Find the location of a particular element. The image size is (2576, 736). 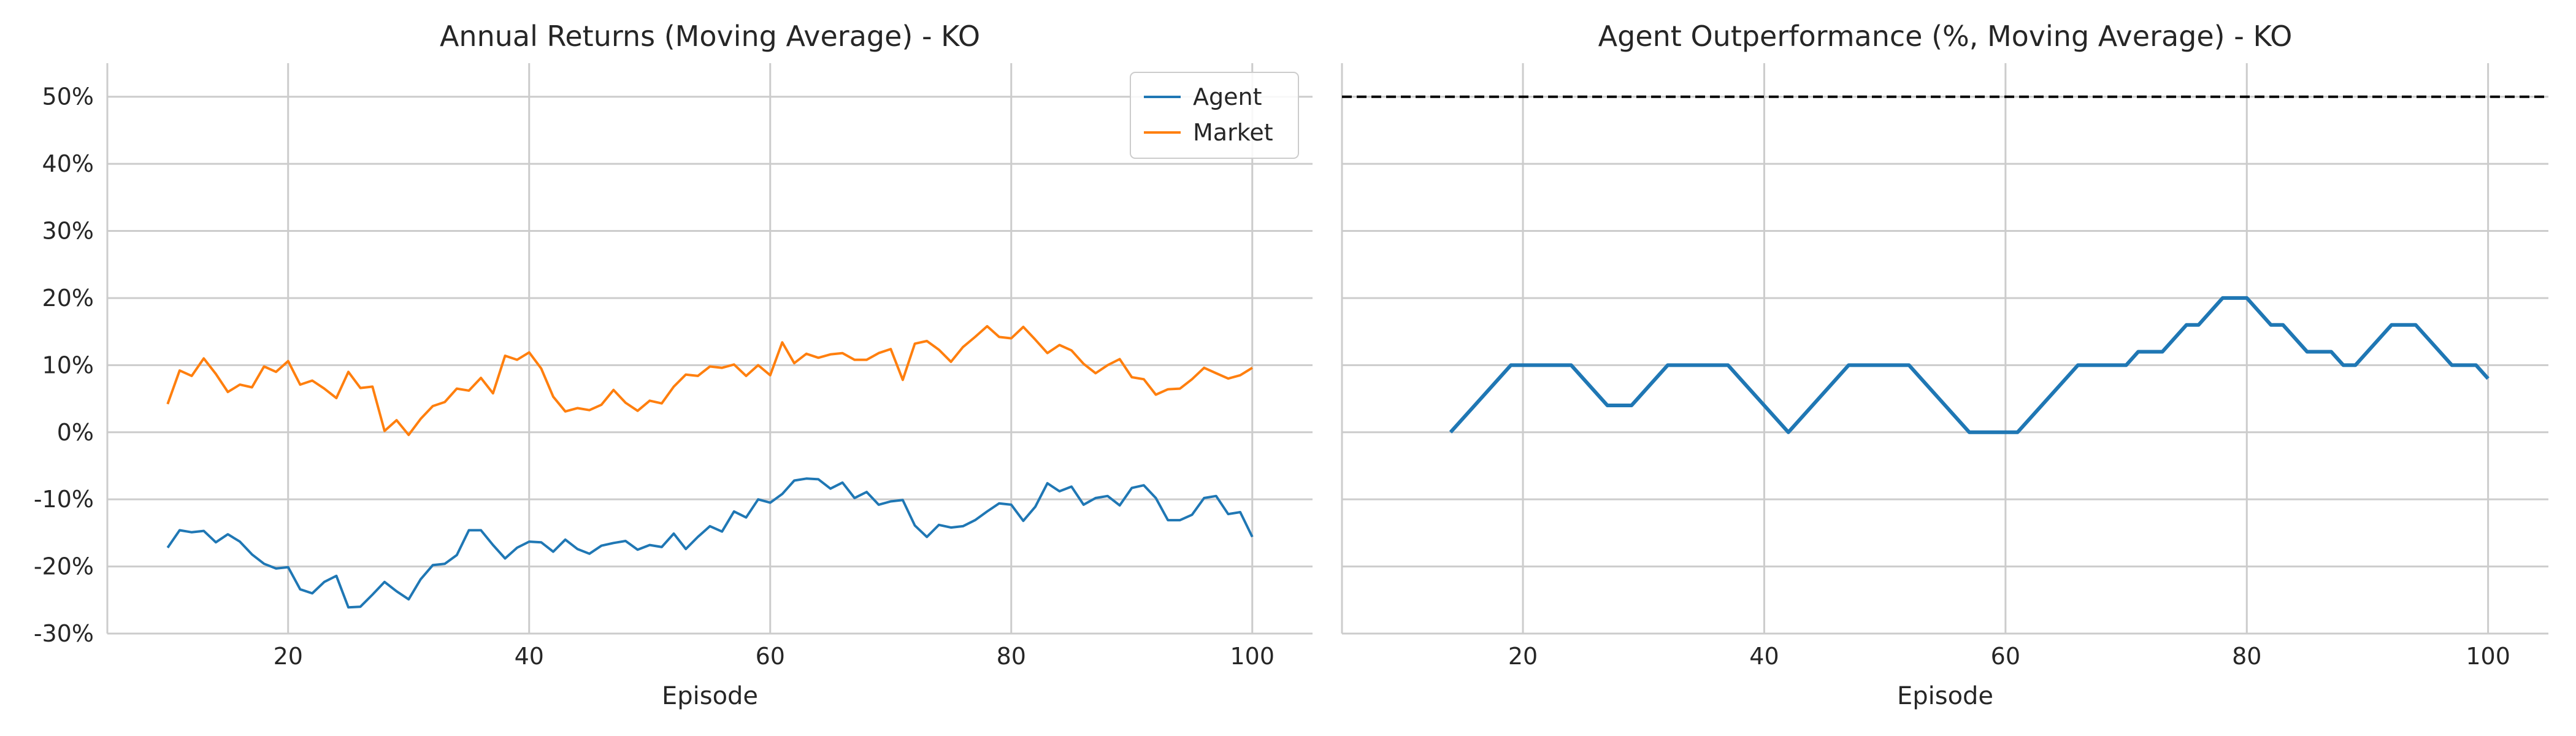

y-tick-label: -30% is located at coordinates (64, 633).